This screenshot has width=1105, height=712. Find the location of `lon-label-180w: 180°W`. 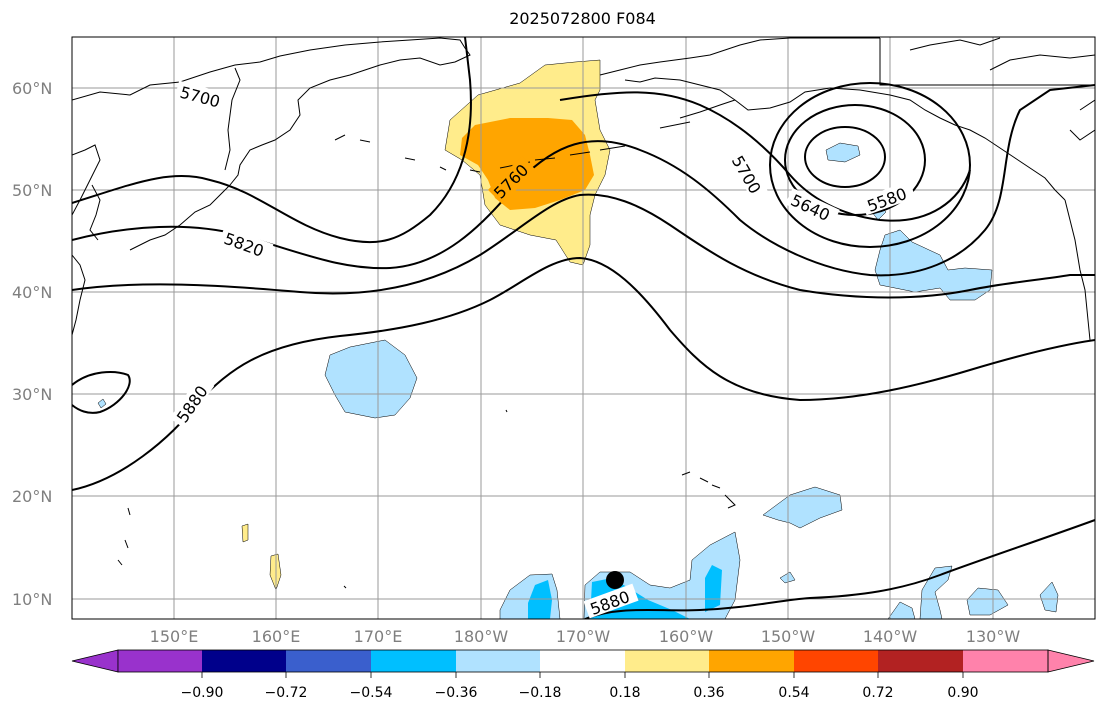

lon-label-180w: 180°W is located at coordinates (481, 636).